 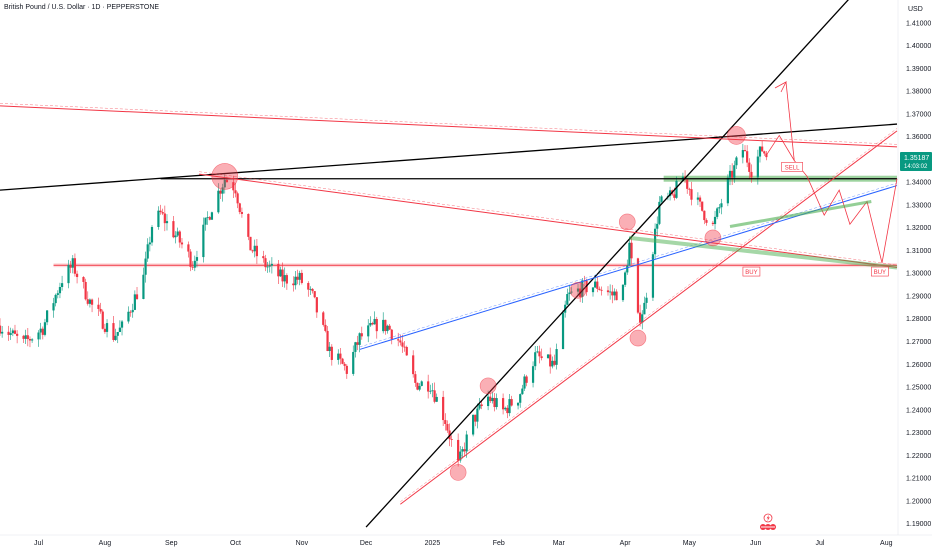 What do you see at coordinates (918, 501) in the screenshot?
I see `y-tick-label: 1.20000` at bounding box center [918, 501].